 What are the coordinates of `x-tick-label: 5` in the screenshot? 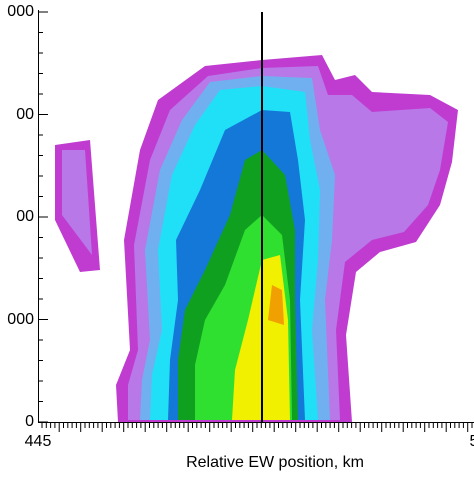 It's located at (472, 441).